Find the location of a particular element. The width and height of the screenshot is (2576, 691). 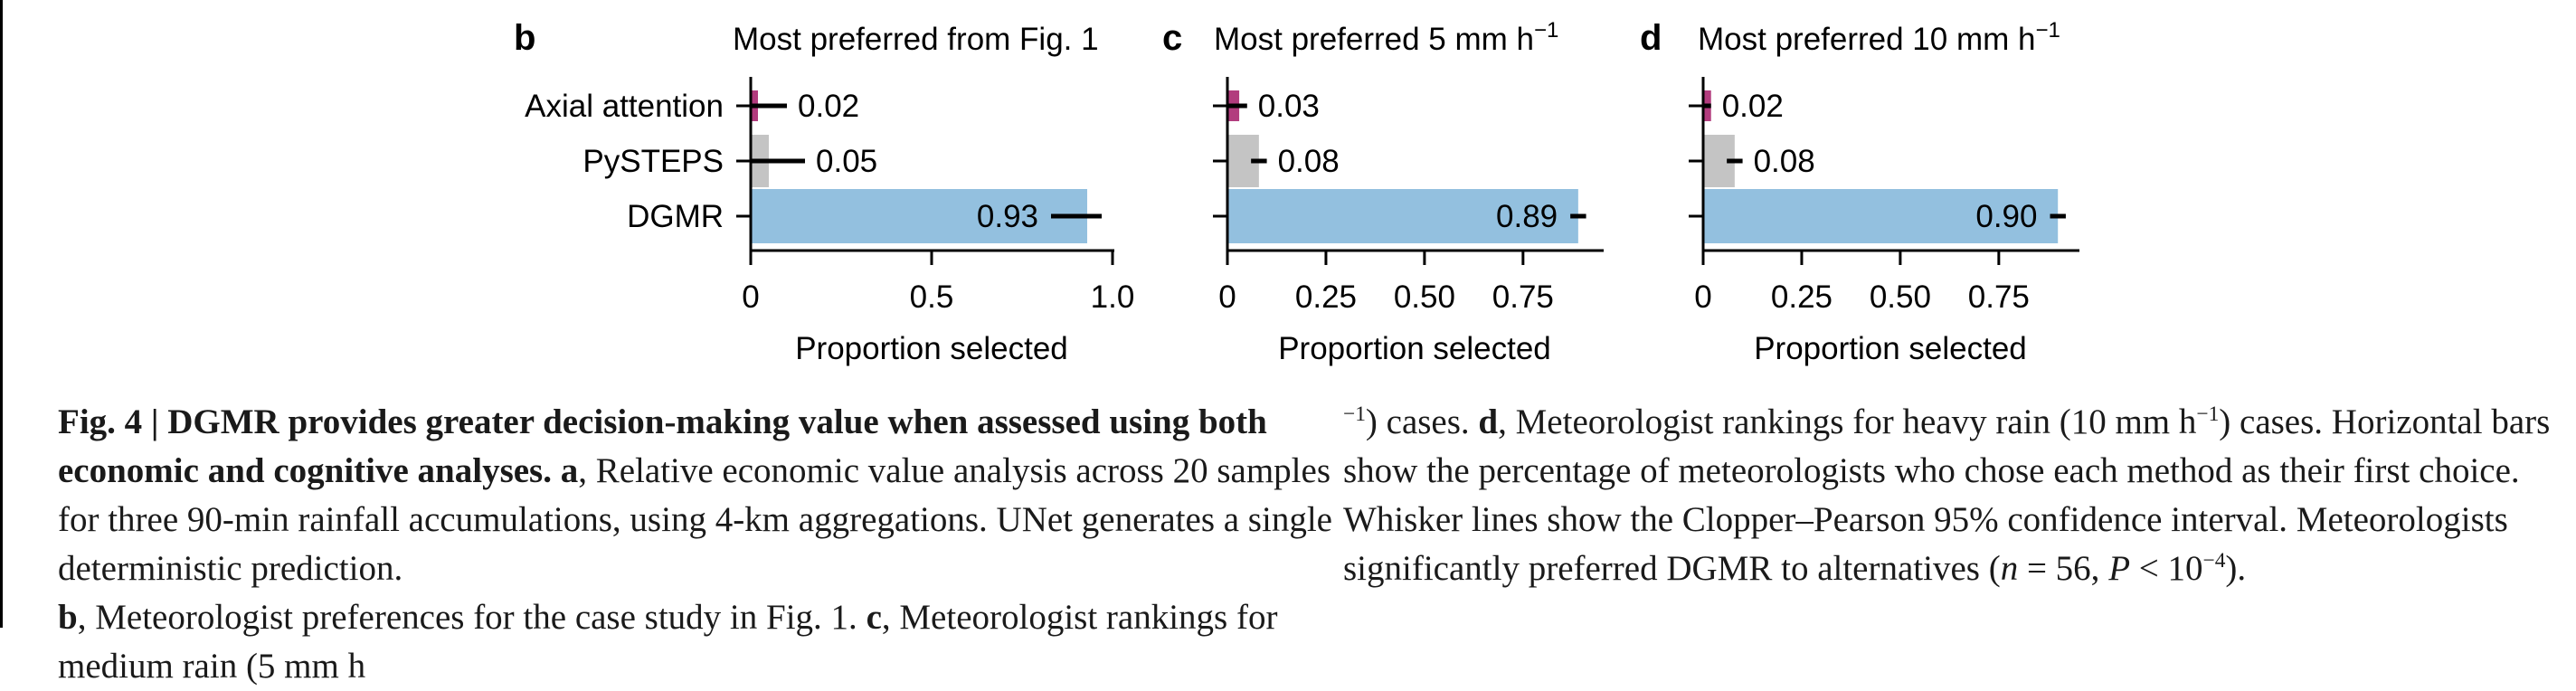

caption-unit-sup-d: −1 is located at coordinates (2208, 414).